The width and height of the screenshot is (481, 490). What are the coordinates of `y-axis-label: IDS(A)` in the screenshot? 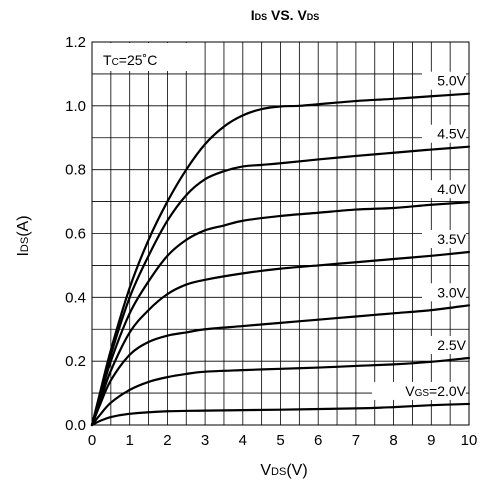 It's located at (23, 235).